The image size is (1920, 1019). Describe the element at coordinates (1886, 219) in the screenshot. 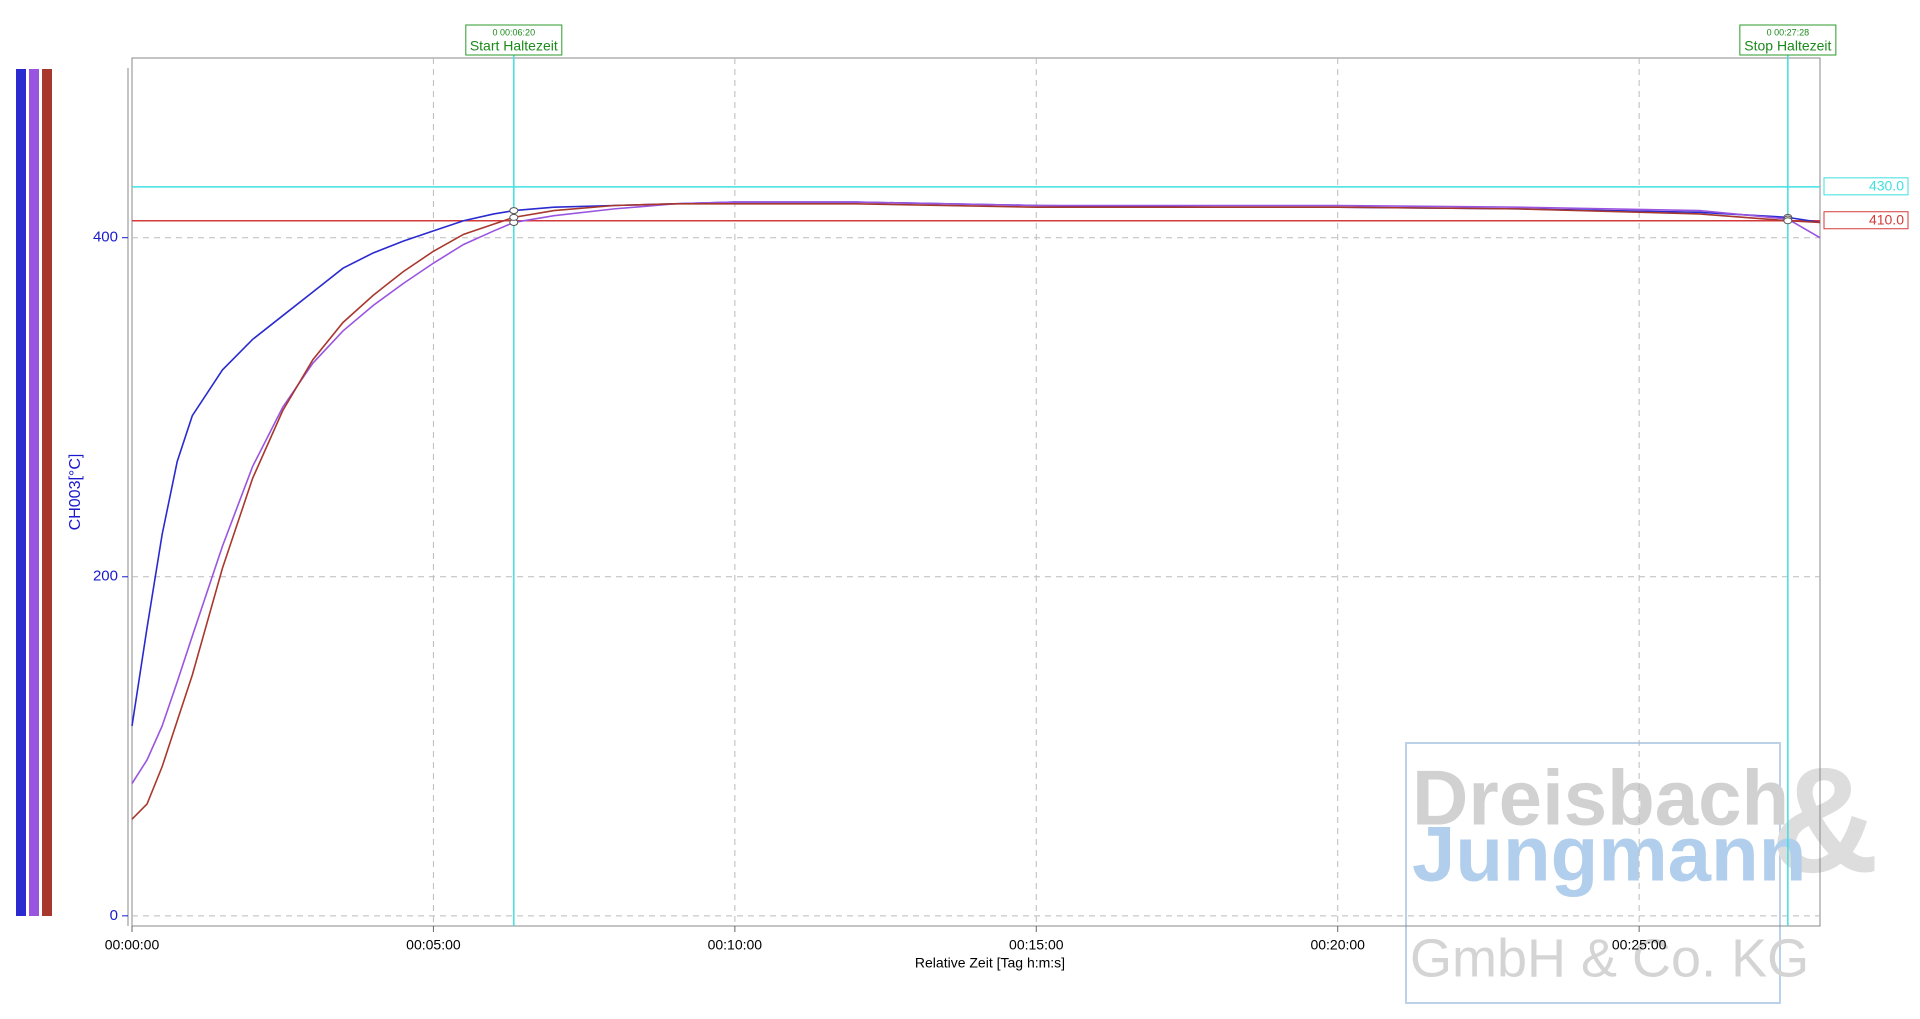

I see `reference-label: 410.0` at that location.